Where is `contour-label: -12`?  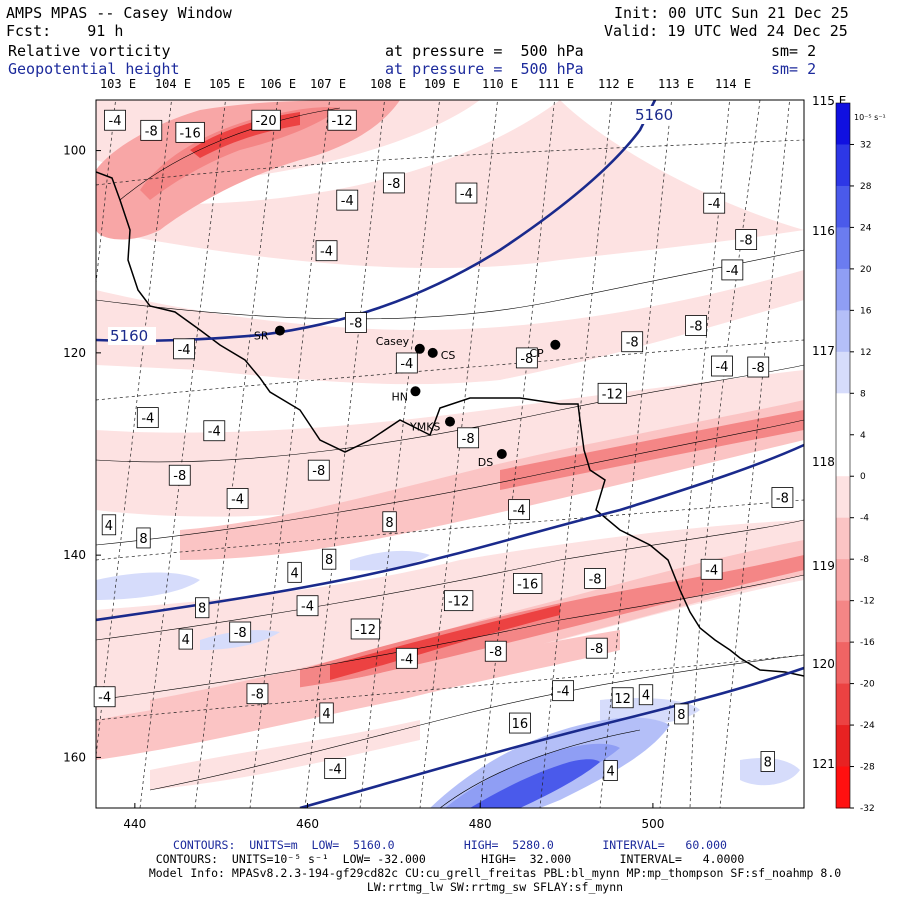
contour-label: -12 is located at coordinates (612, 394).